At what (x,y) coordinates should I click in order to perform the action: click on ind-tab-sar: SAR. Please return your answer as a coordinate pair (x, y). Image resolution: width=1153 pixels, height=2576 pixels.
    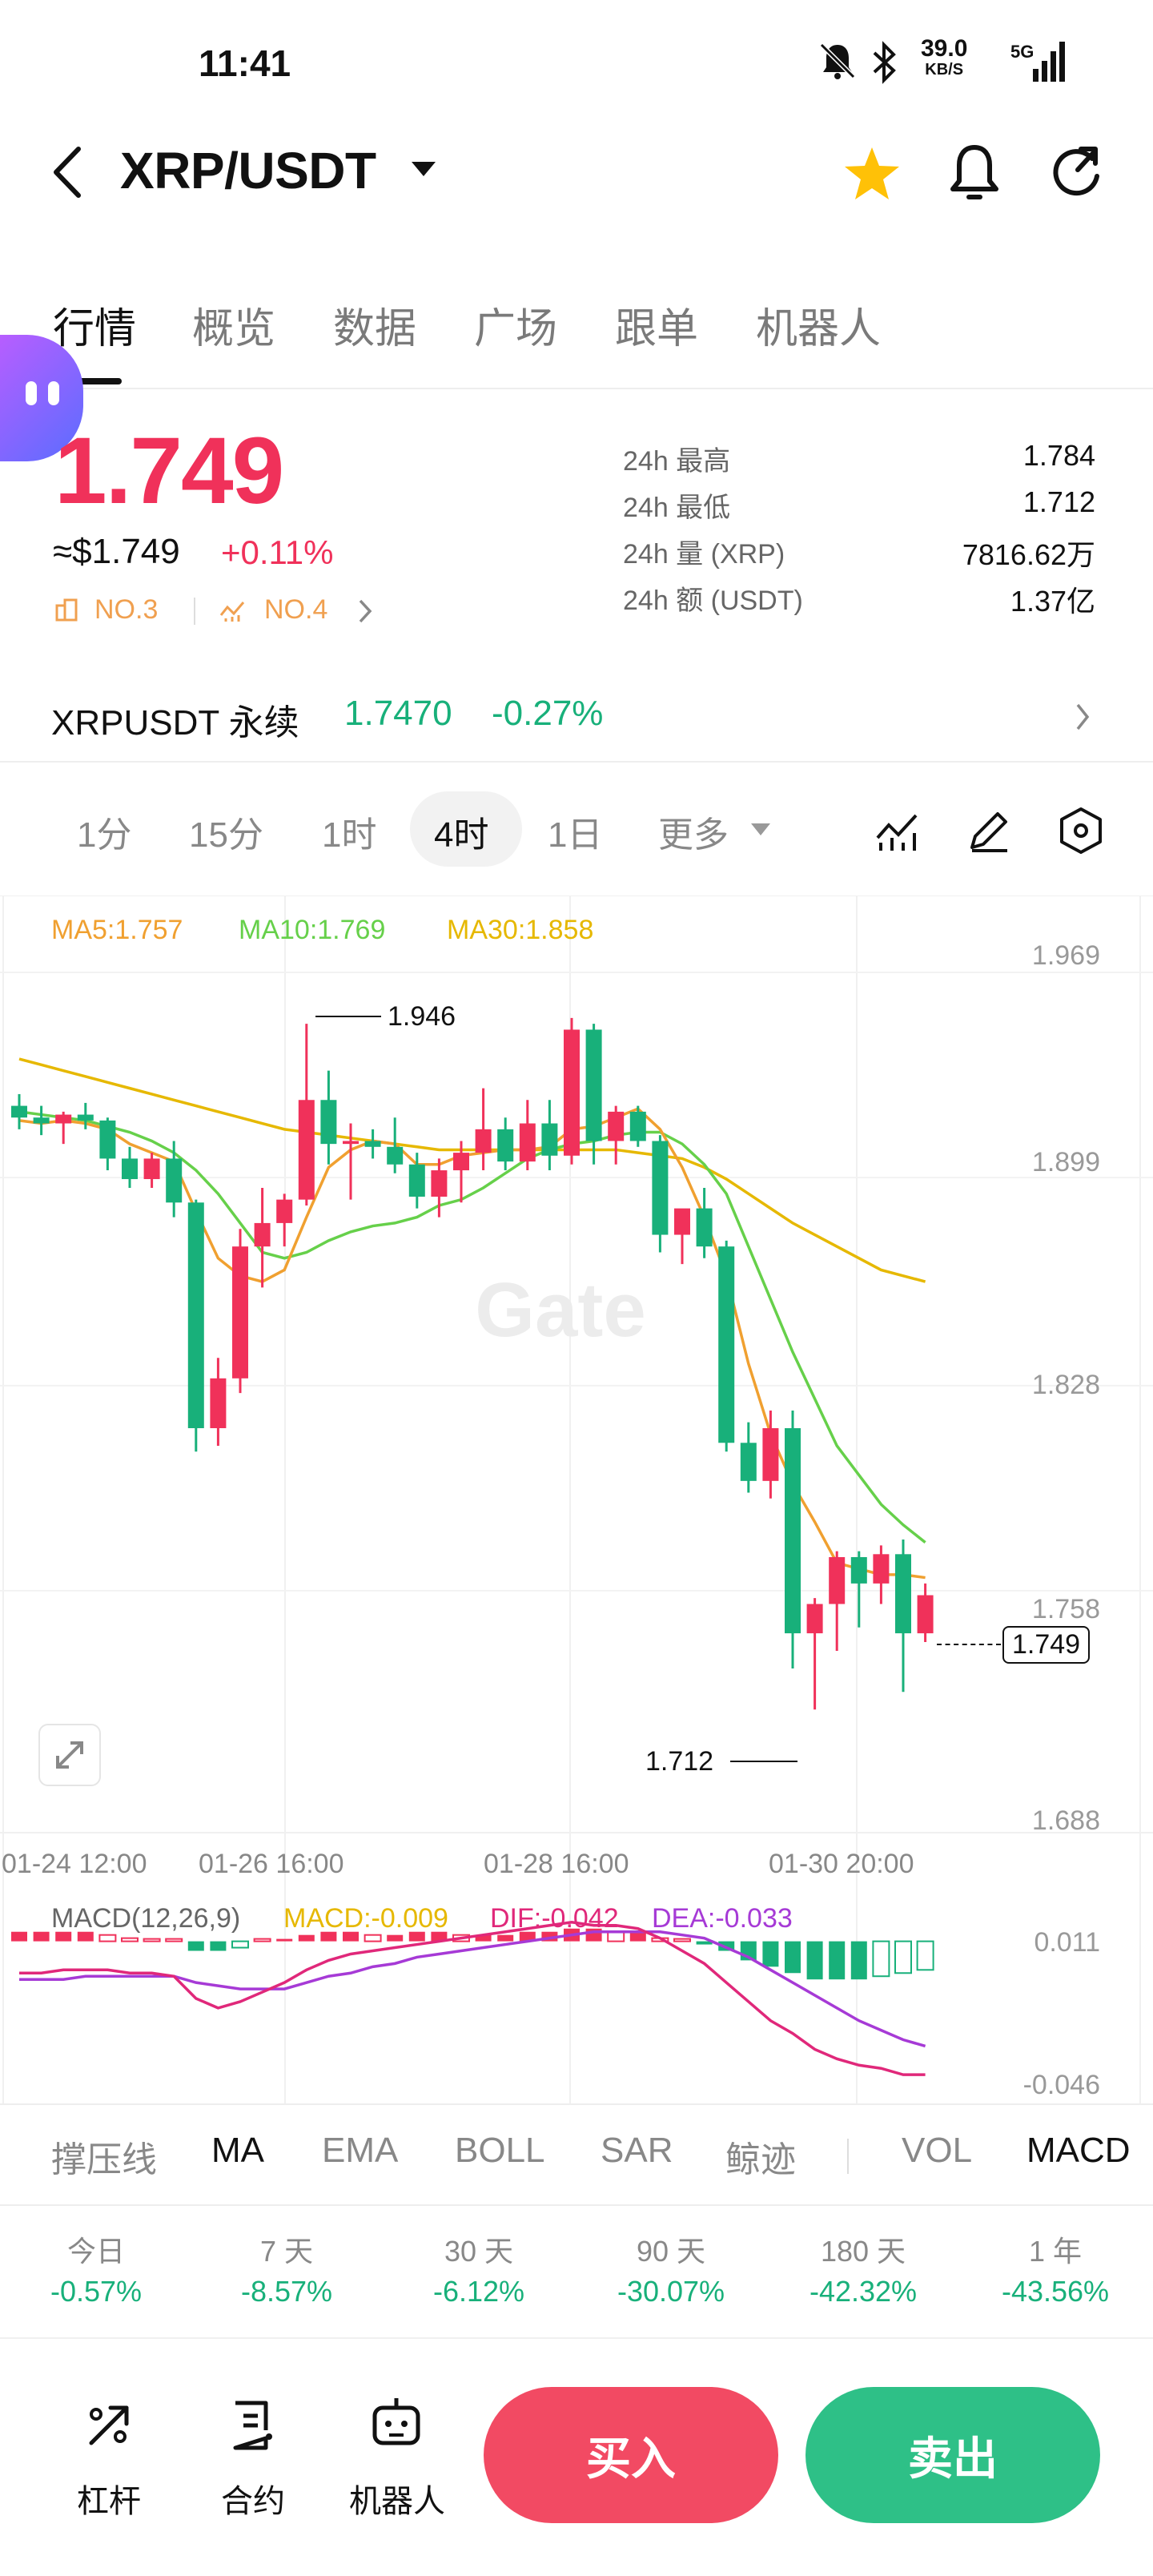
    Looking at the image, I should click on (637, 2150).